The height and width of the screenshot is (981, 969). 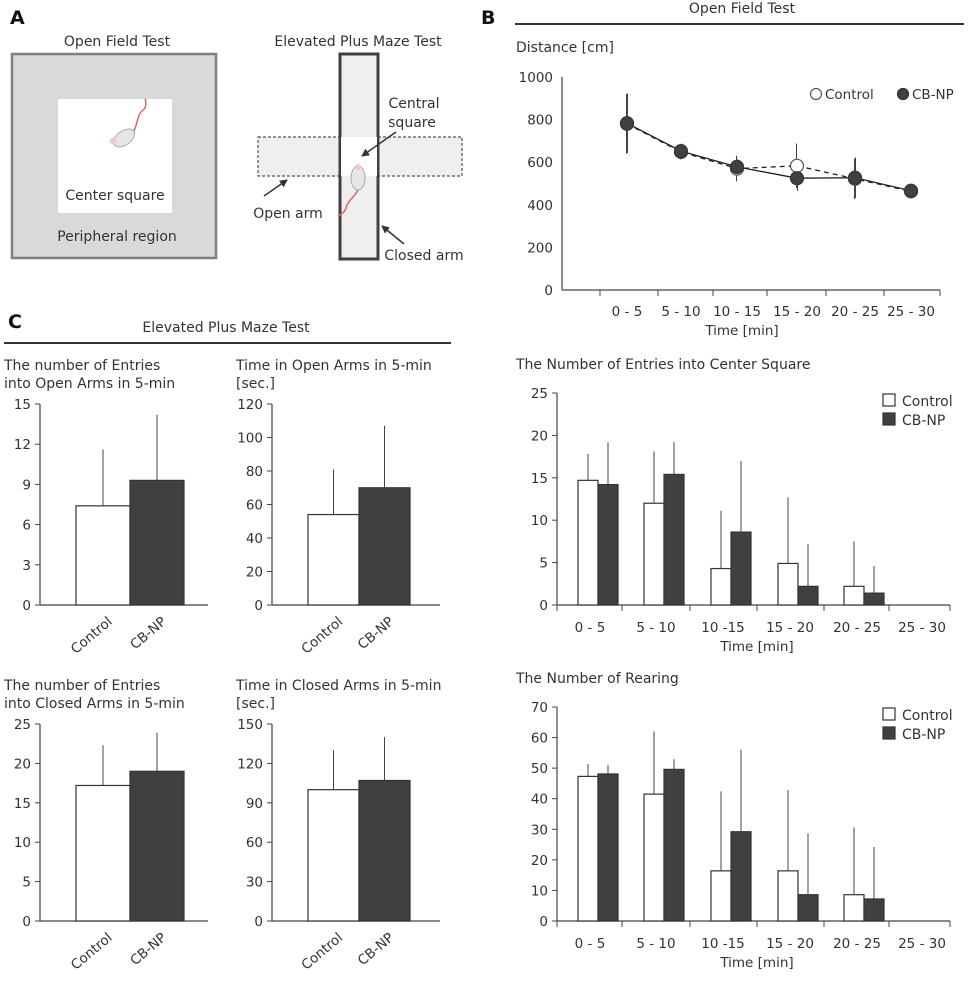 I want to click on open_time-title-line: Time in Open Arms in 5-min, so click(x=333, y=366).